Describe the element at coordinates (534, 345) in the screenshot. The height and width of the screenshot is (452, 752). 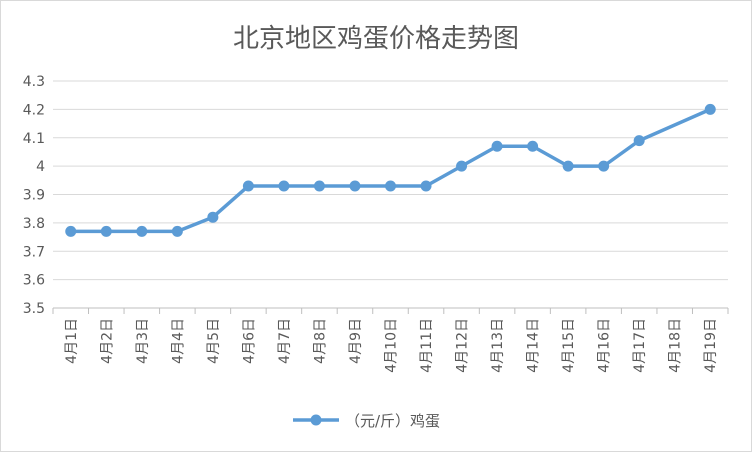
I see `x-tick-label: 4月14日` at that location.